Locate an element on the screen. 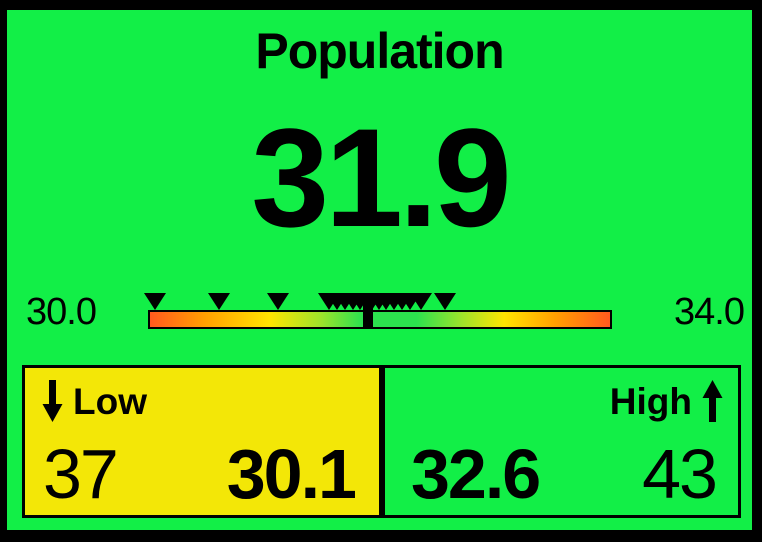  low-panel-header: Low is located at coordinates (94, 401).